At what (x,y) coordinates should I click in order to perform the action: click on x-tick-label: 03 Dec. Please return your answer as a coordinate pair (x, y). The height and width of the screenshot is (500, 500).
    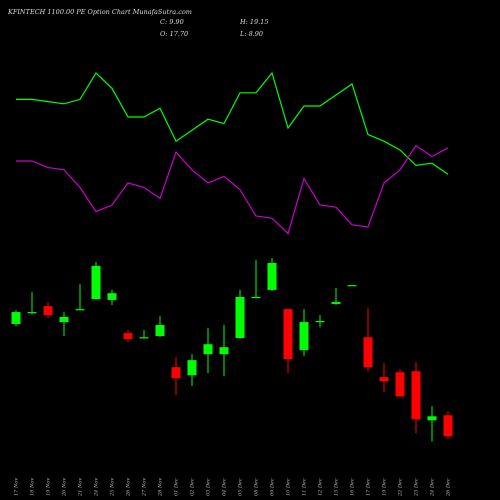
    Looking at the image, I should click on (209, 487).